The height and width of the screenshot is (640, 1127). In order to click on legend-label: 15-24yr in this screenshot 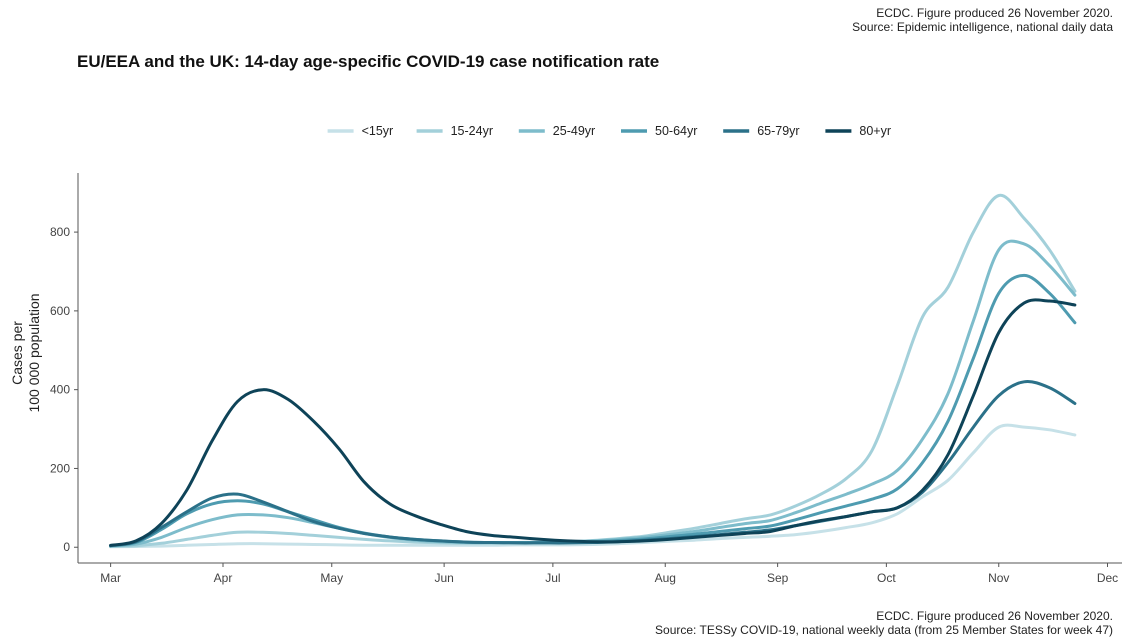, I will do `click(472, 131)`.